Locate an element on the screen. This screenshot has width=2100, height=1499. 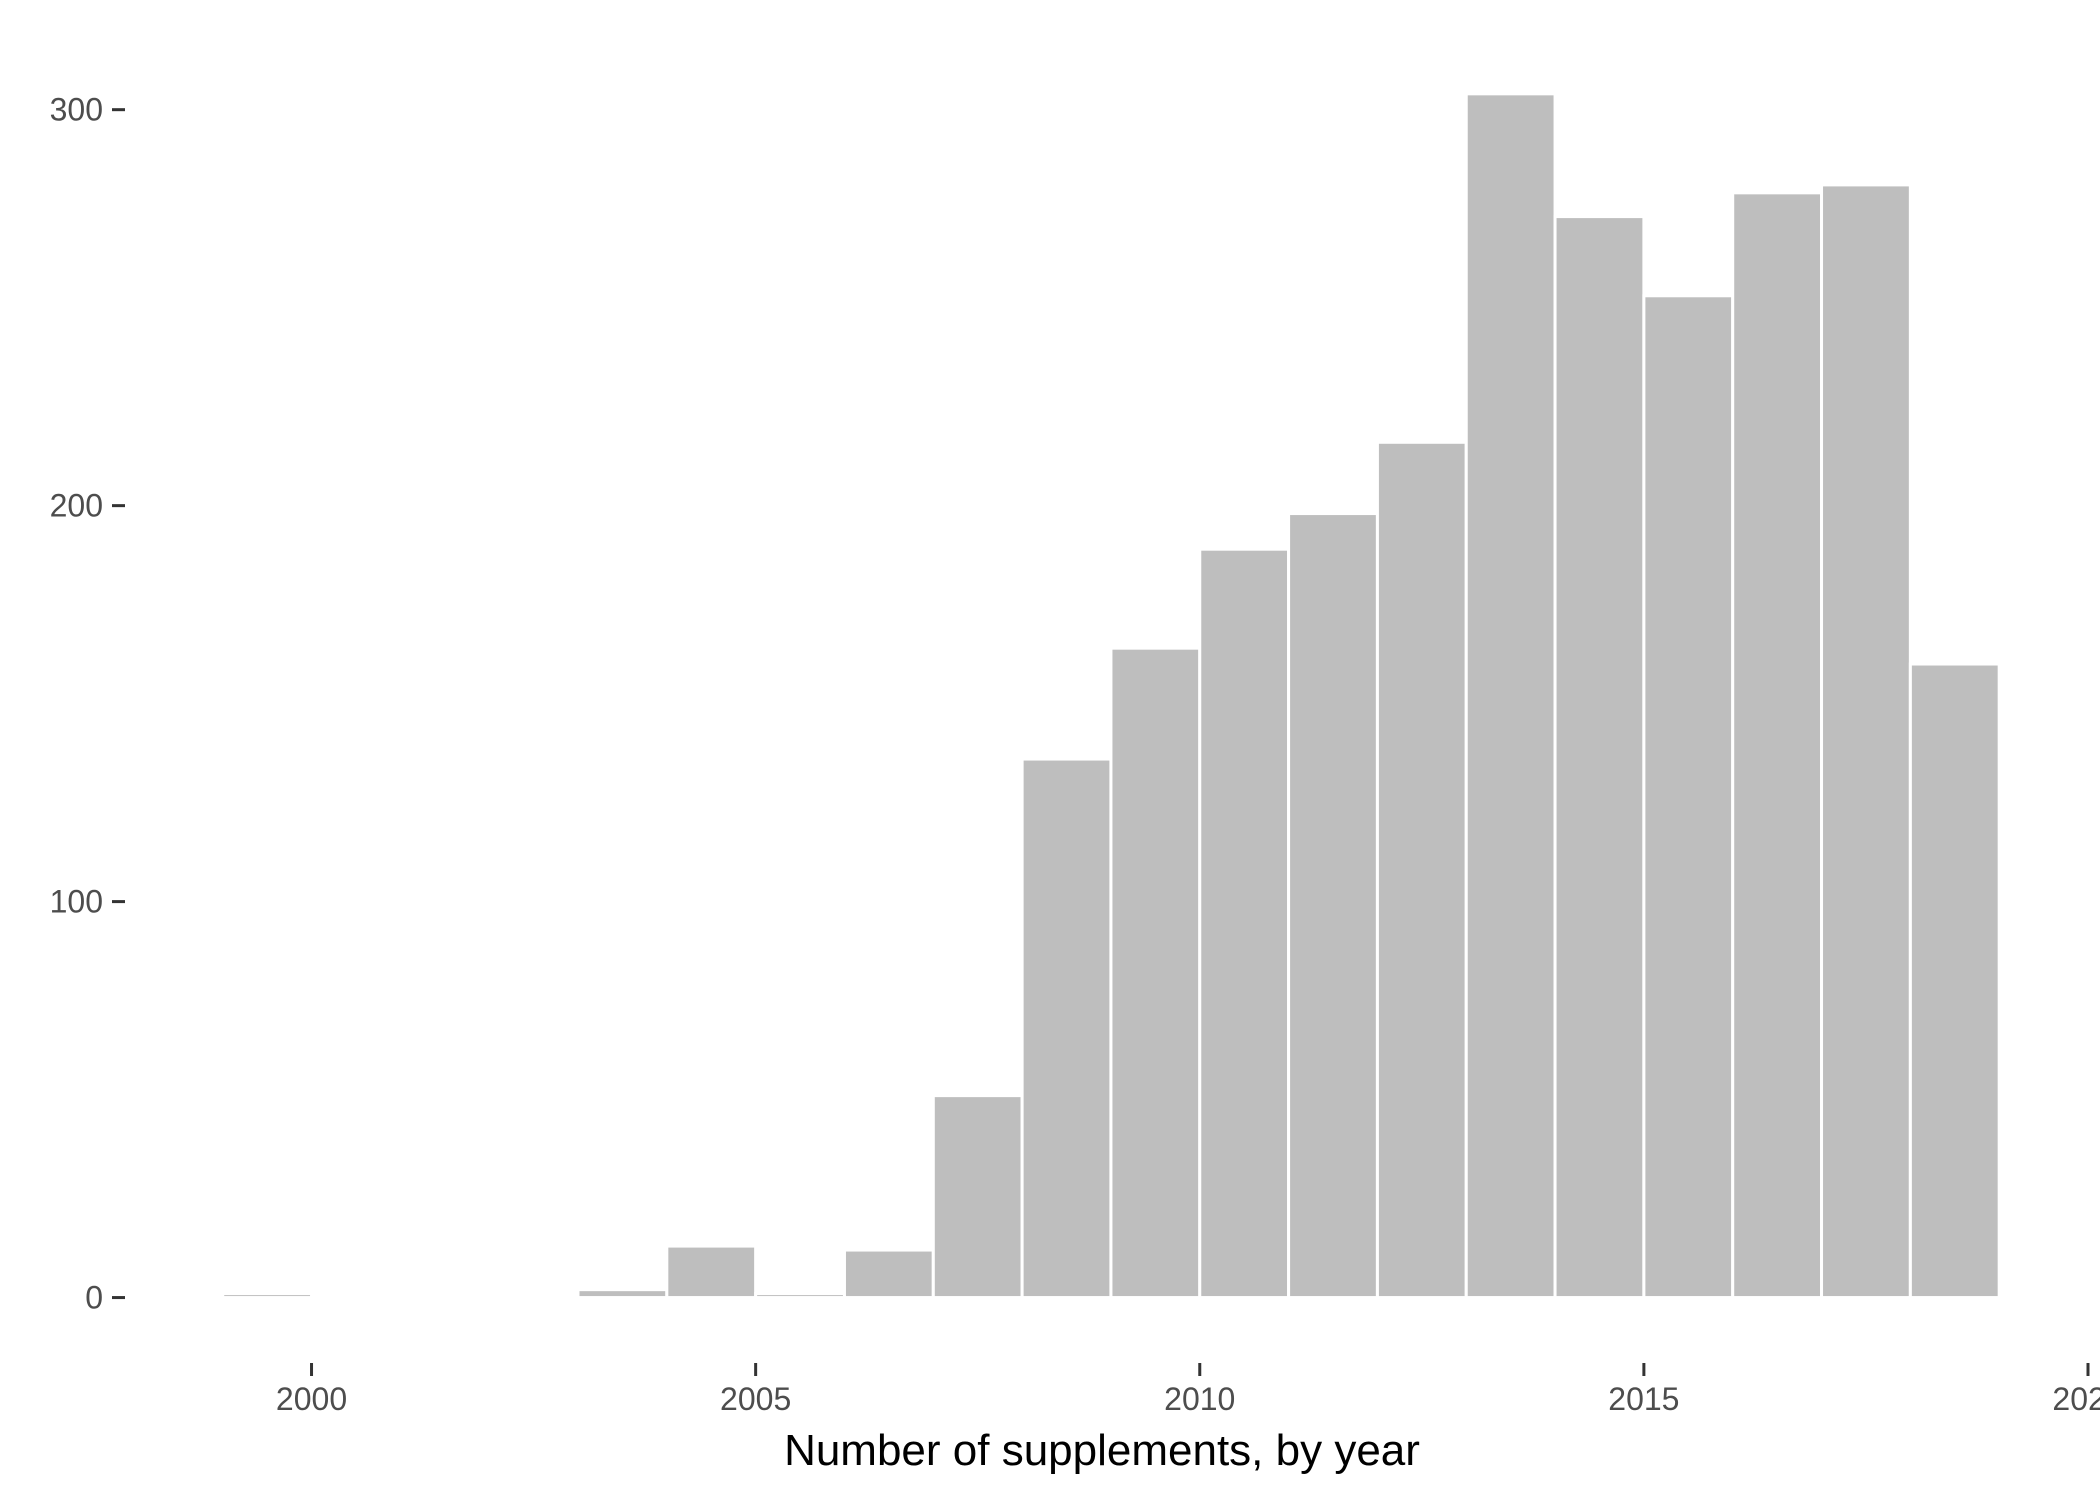
x-tick-label-2005: 2005 is located at coordinates (755, 1399).